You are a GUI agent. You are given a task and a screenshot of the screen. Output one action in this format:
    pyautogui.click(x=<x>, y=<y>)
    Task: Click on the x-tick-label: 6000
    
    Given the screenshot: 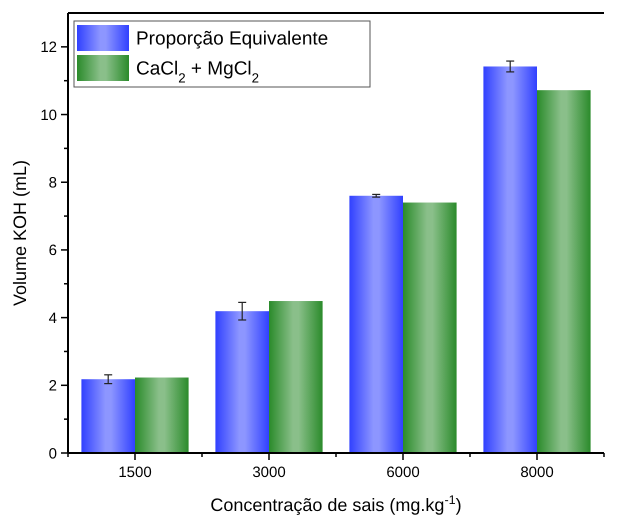 What is the action you would take?
    pyautogui.click(x=403, y=472)
    